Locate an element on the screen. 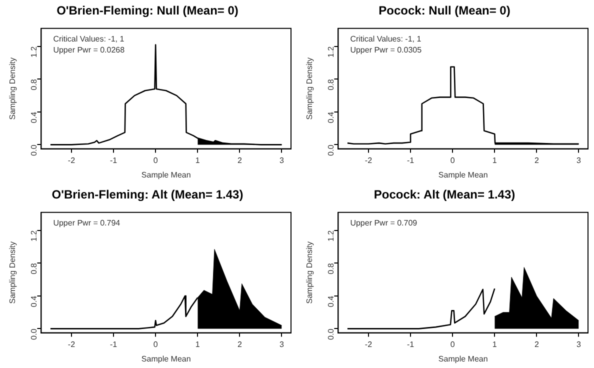 Image resolution: width=594 pixels, height=368 pixels. chart-title: O'Brien-Fleming: Null (Mean= 0) is located at coordinates (147, 11).